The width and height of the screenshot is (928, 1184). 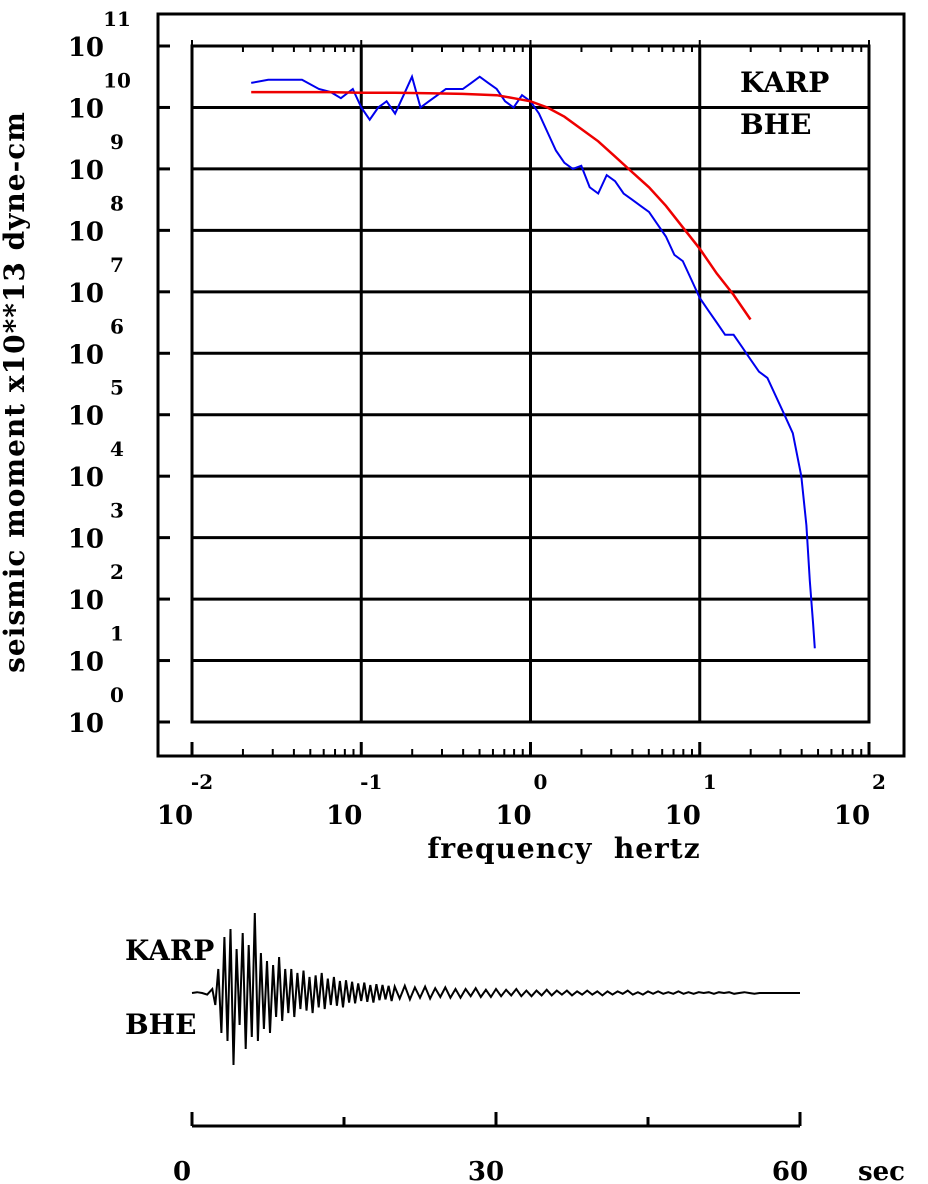 What do you see at coordinates (160, 1024) in the screenshot?
I see `waveform-channel-label: BHE` at bounding box center [160, 1024].